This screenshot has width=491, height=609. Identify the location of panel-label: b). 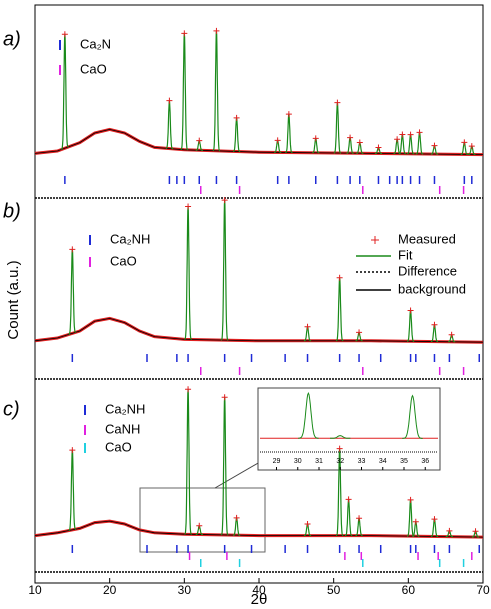
(12, 211).